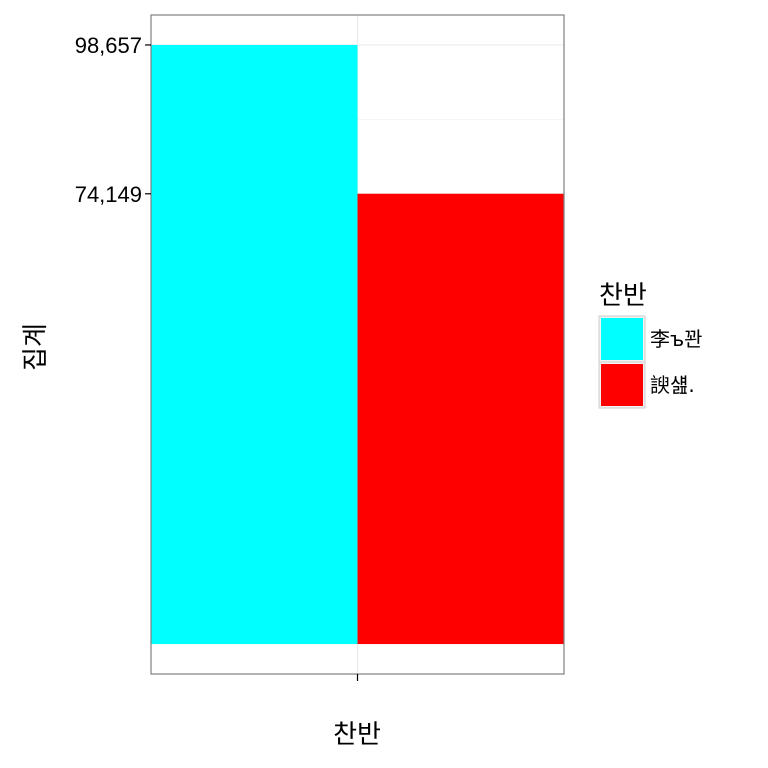 The width and height of the screenshot is (768, 768). Describe the element at coordinates (108, 194) in the screenshot. I see `y-tick-label: 74,149` at that location.